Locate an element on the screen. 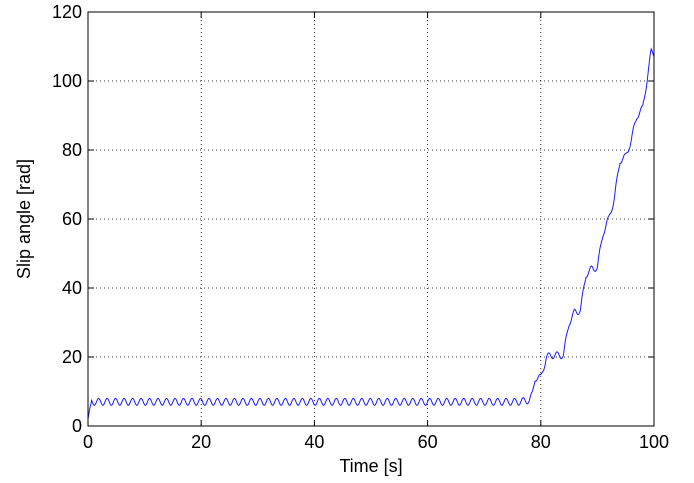 This screenshot has width=694, height=483. y-tick-labels: 0 20 40 60 80 100 120 is located at coordinates (67, 219).